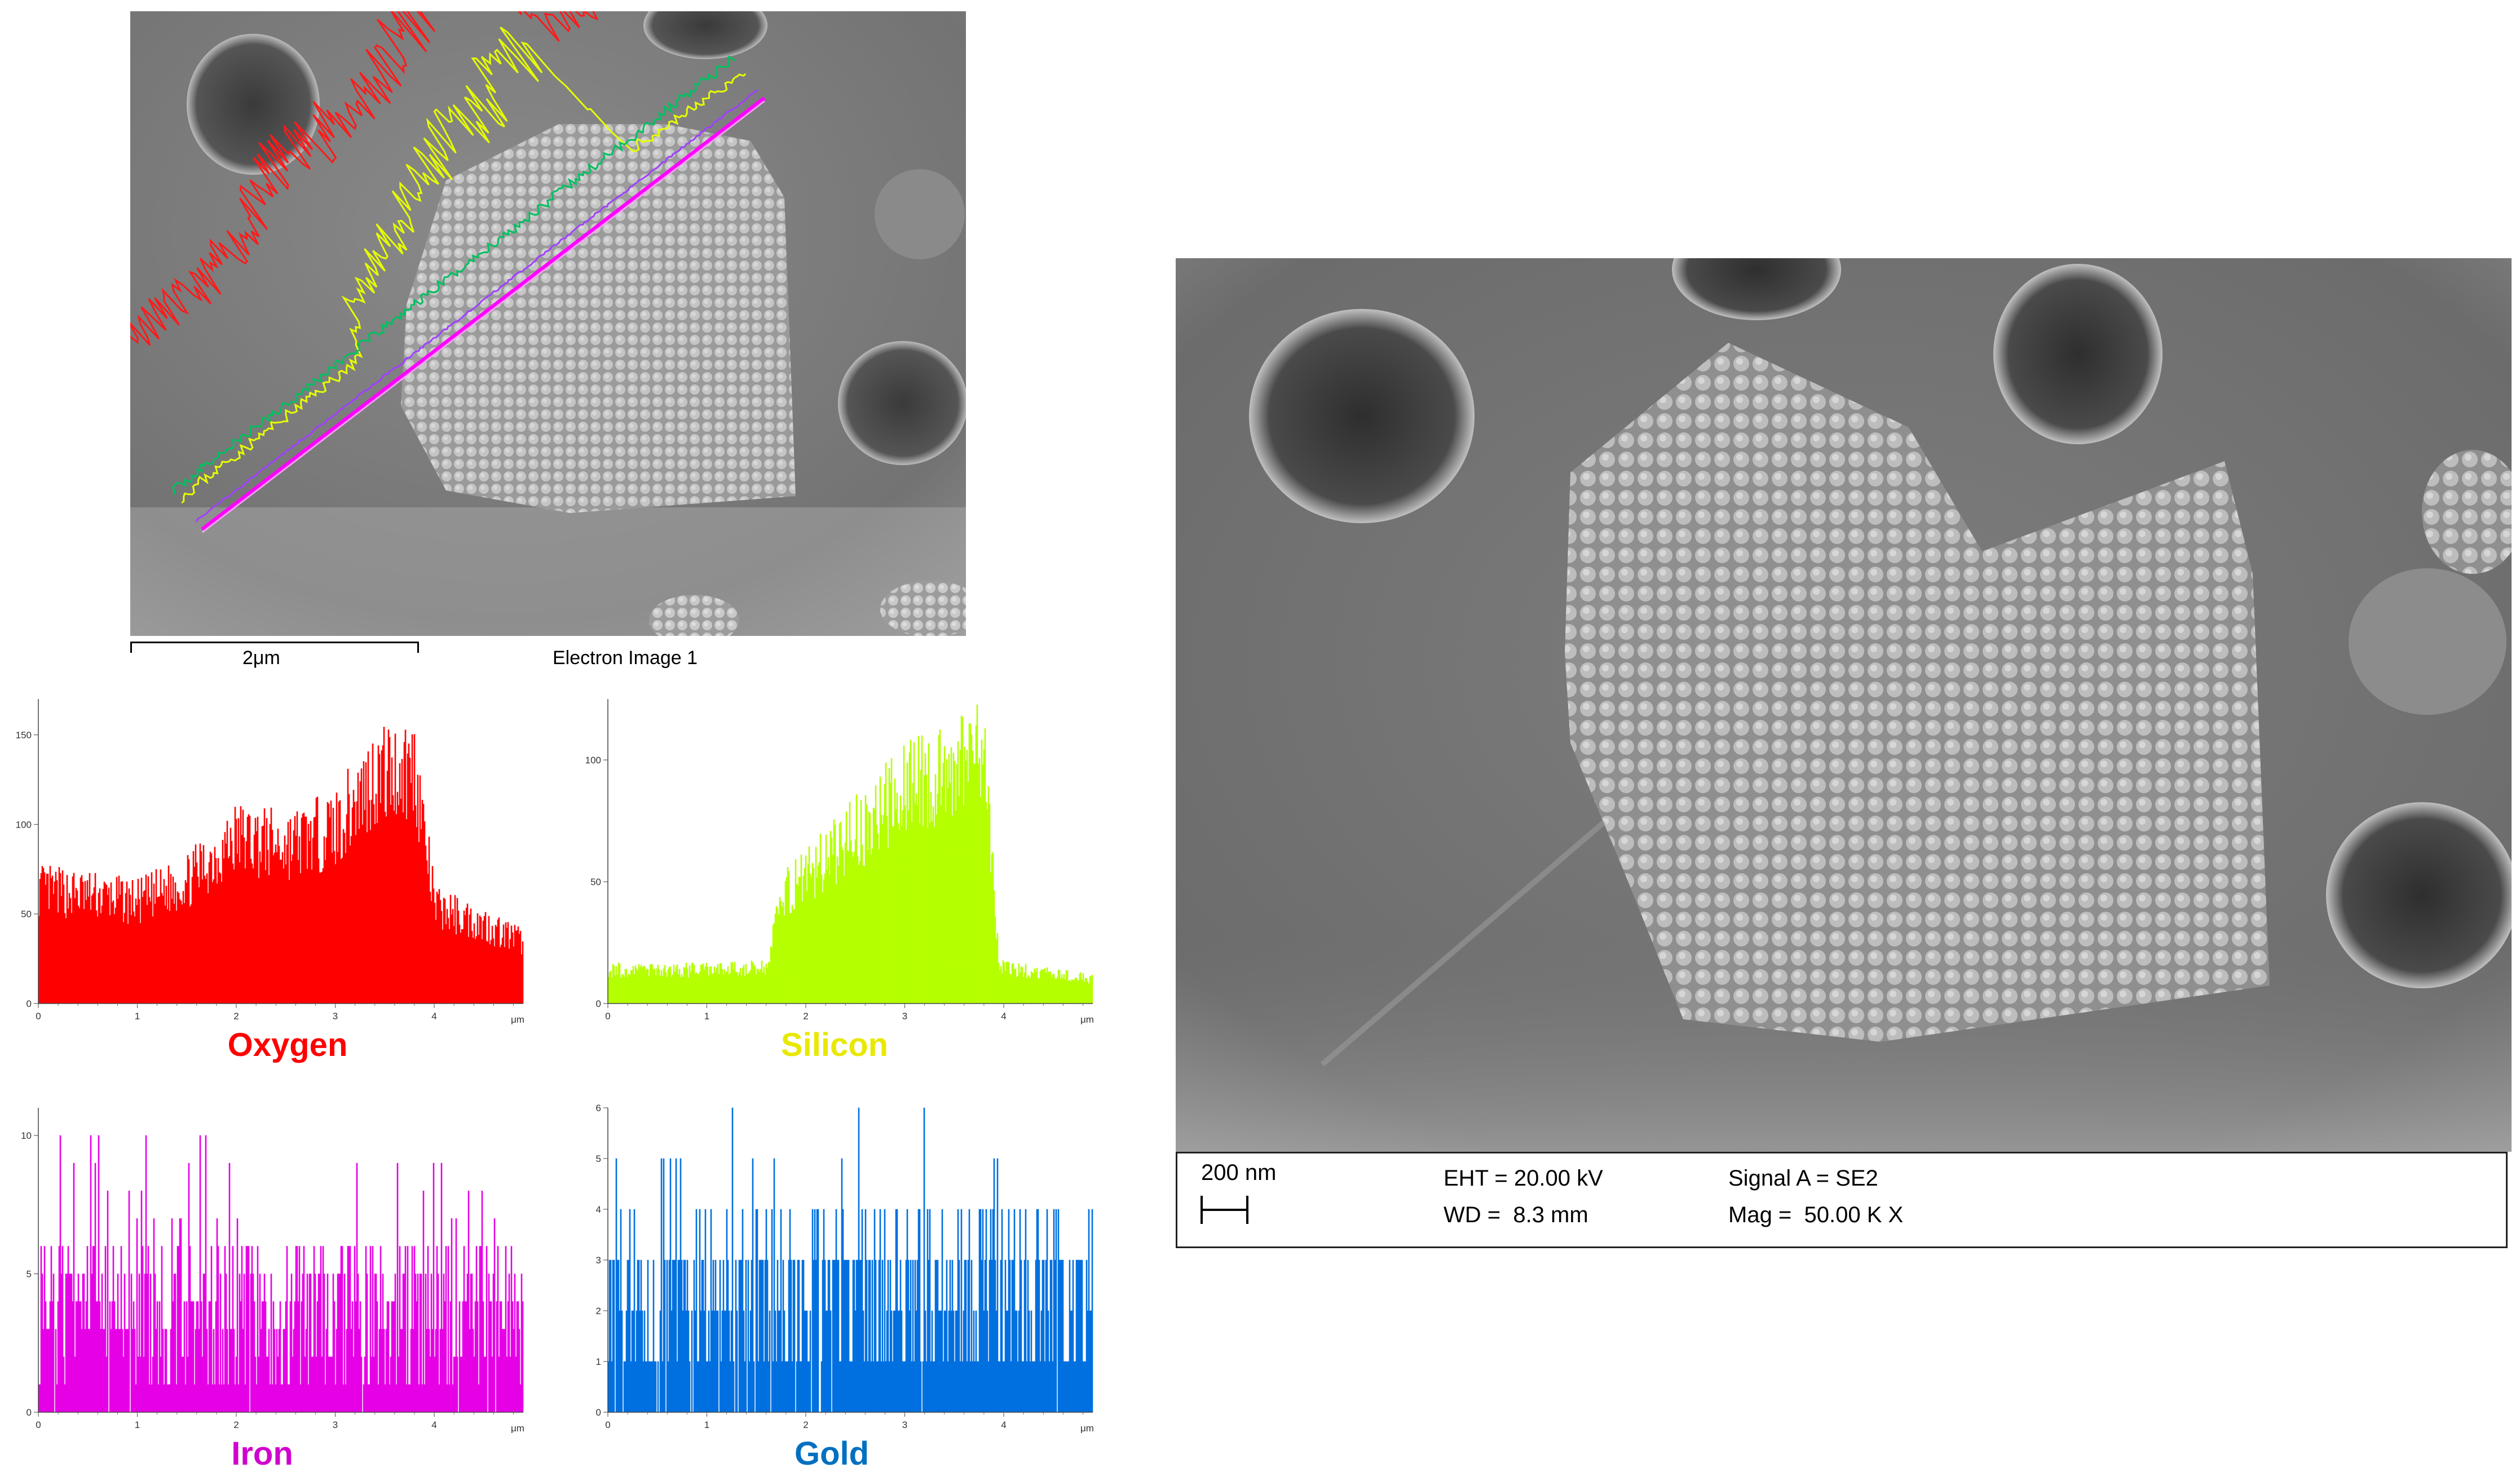 This screenshot has width=2520, height=1481. What do you see at coordinates (1803, 1179) in the screenshot?
I see `signal-readout: Signal A = SE2` at bounding box center [1803, 1179].